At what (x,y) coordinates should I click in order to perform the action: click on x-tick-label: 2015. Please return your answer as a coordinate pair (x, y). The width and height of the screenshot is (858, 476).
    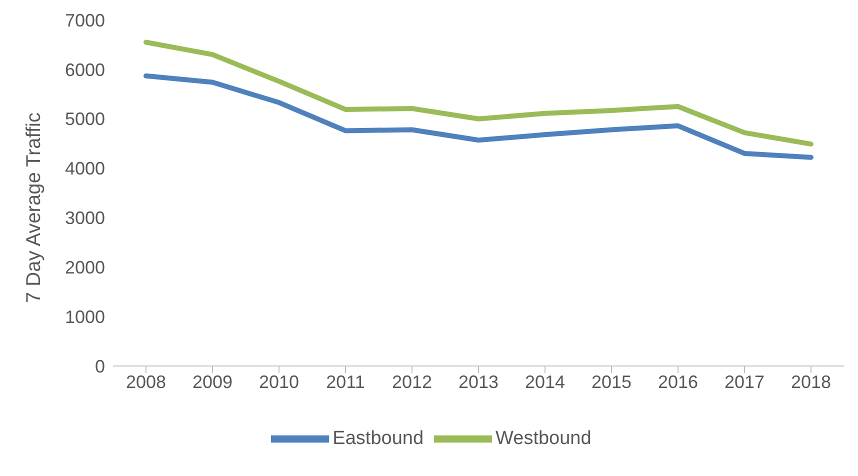
    Looking at the image, I should click on (611, 382).